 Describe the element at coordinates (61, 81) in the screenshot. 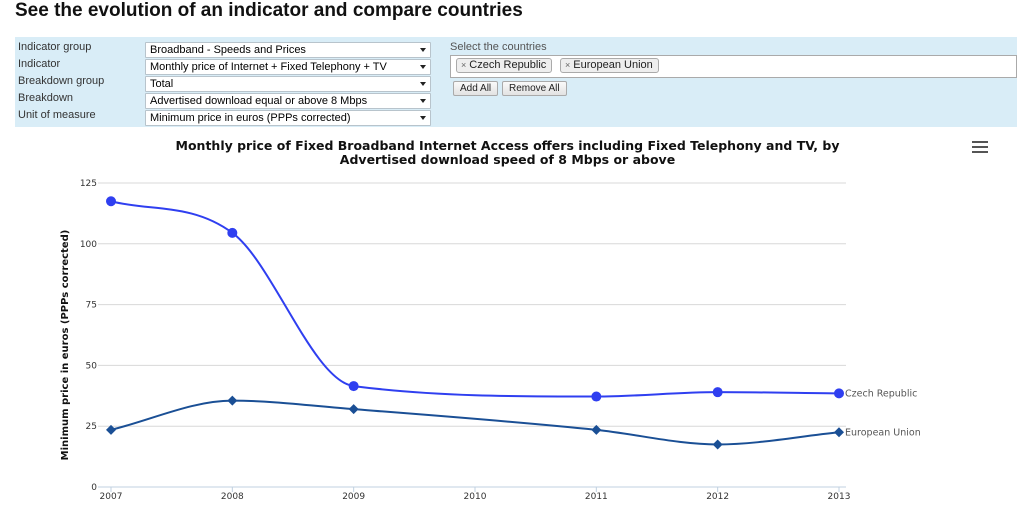

I see `breakdown-group-label: Breakdown group` at that location.